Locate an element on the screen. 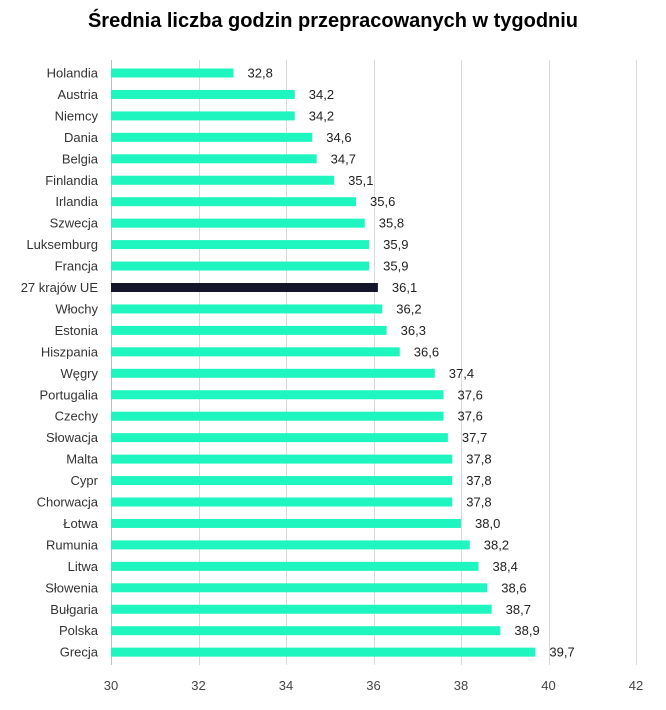 This screenshot has height=710, width=666. data-label: 38,4 is located at coordinates (505, 566).